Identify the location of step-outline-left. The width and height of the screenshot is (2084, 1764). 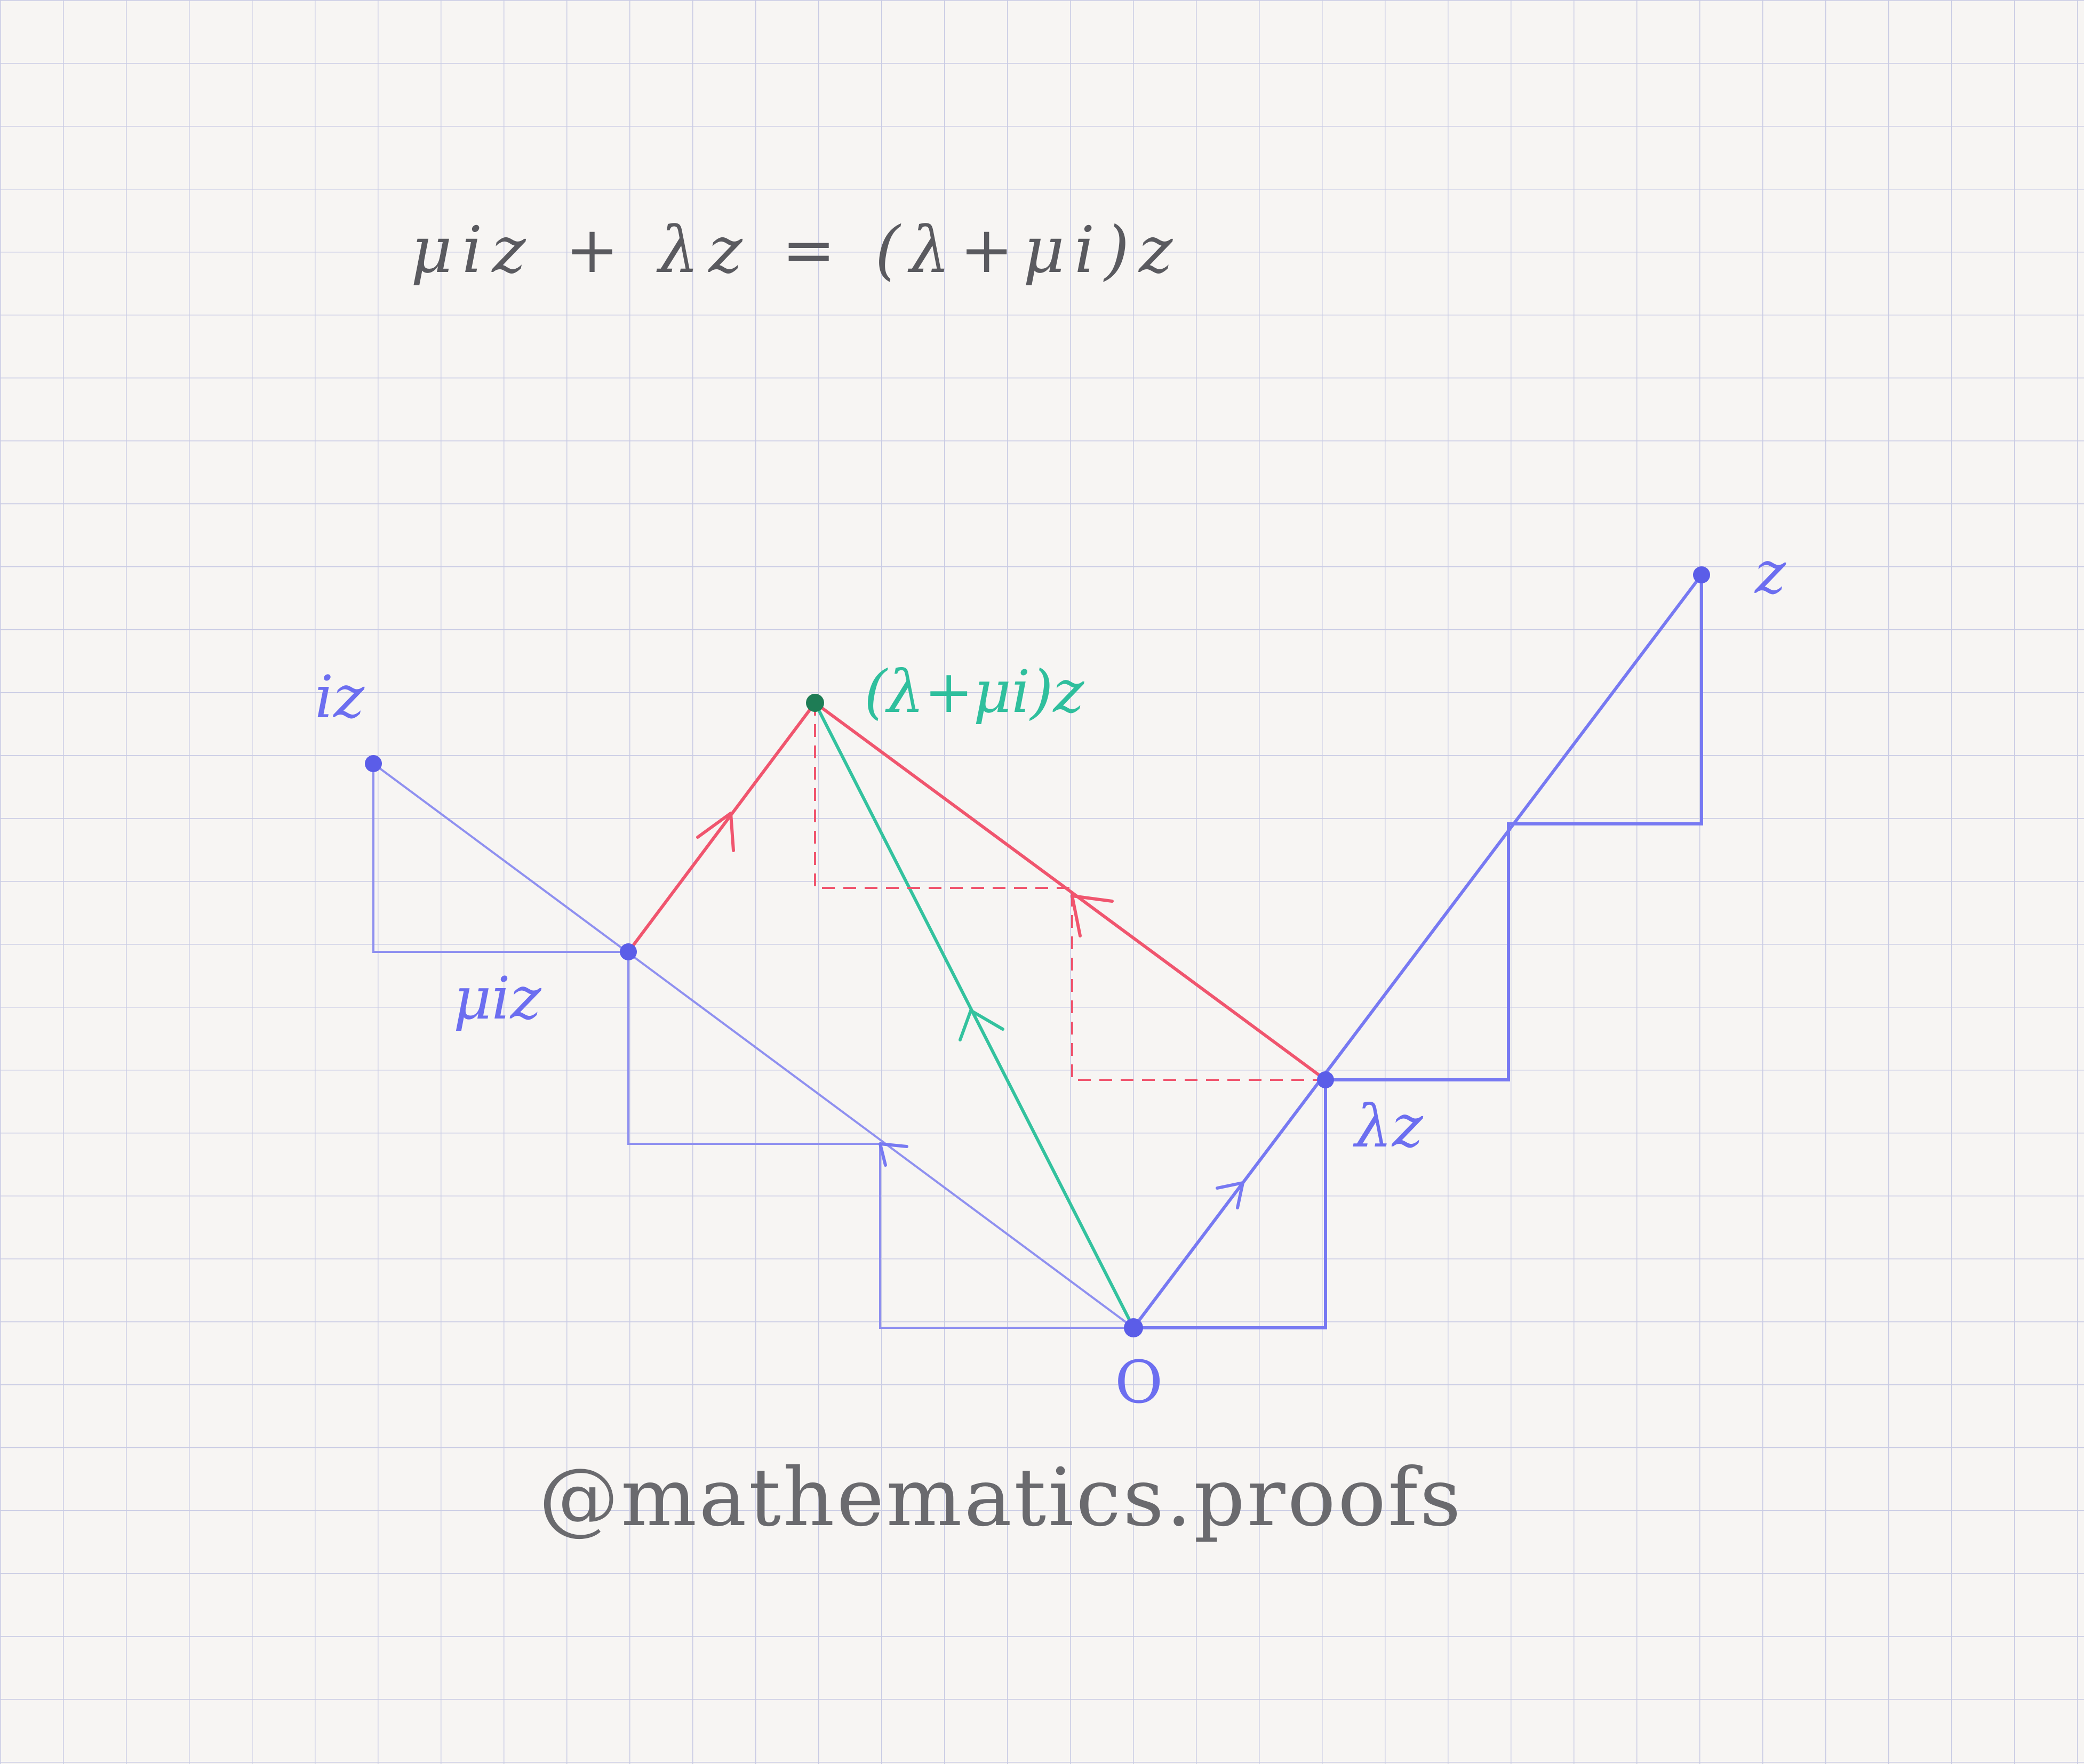
(752, 1046).